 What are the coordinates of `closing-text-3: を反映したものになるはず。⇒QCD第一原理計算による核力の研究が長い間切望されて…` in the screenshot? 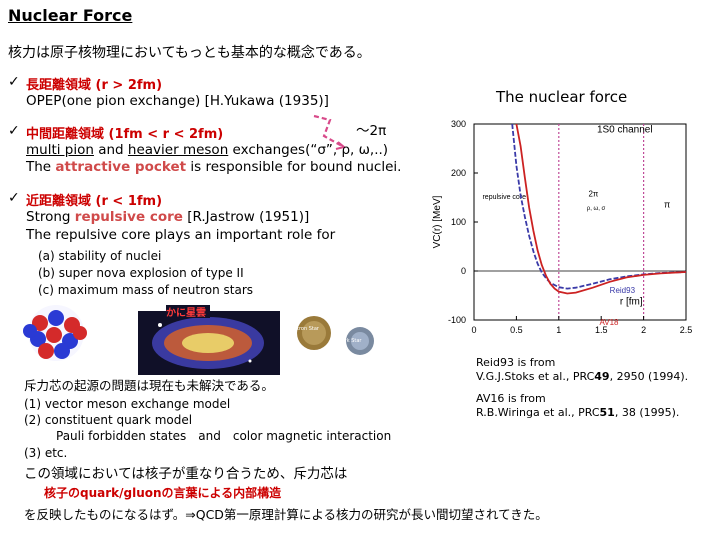 It's located at (286, 514).